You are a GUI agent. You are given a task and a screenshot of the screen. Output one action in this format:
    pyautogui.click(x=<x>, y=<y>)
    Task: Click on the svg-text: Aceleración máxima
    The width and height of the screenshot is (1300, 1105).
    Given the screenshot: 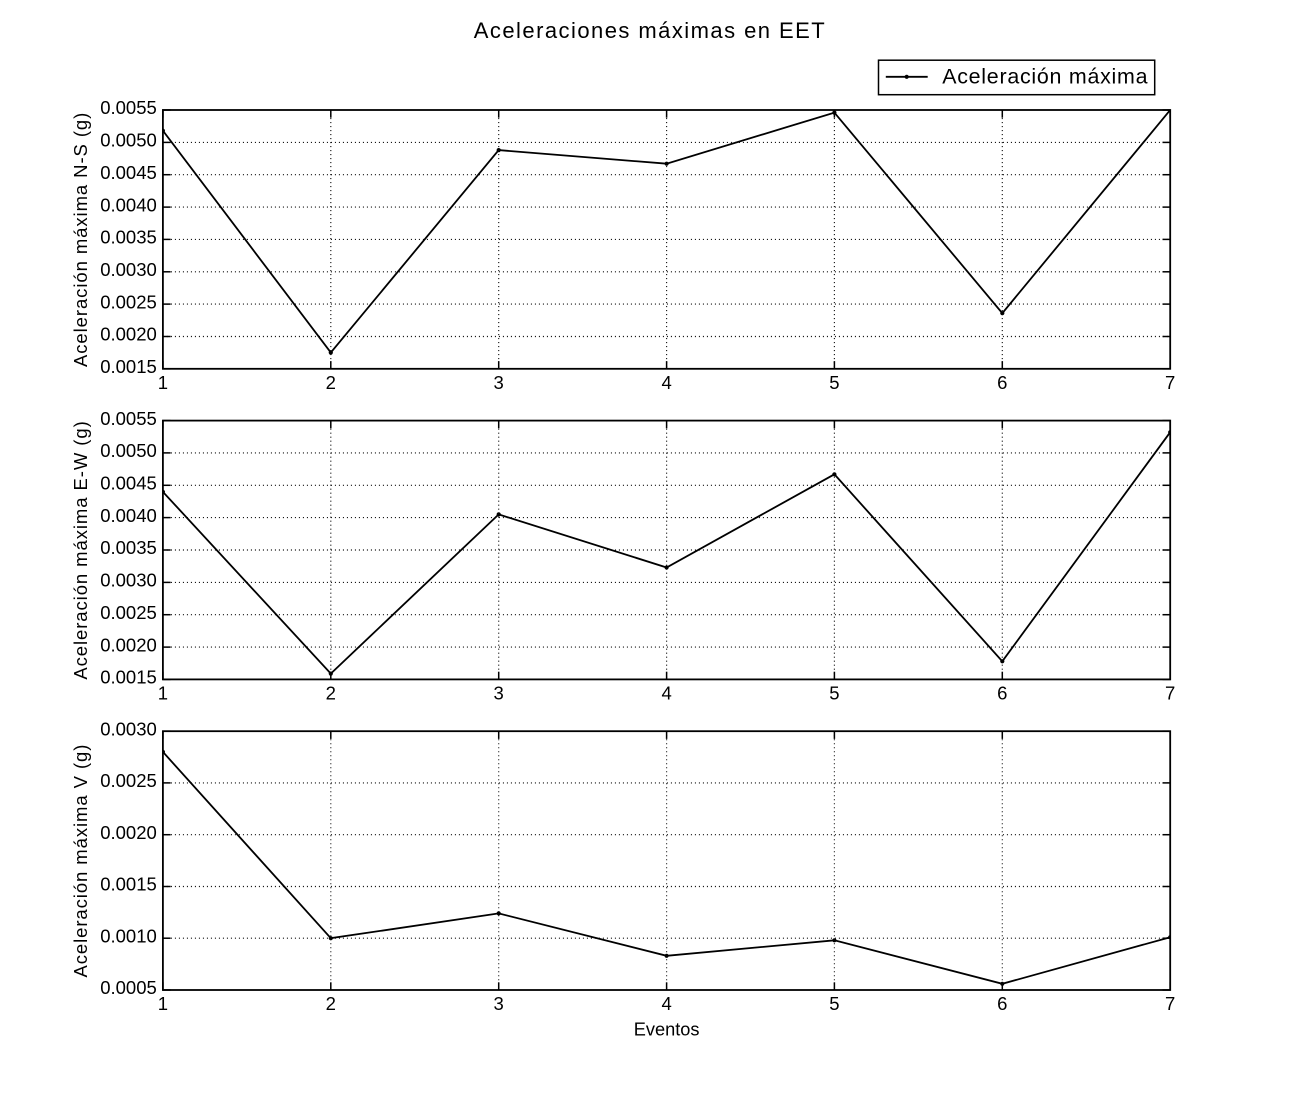 What is the action you would take?
    pyautogui.click(x=1045, y=77)
    